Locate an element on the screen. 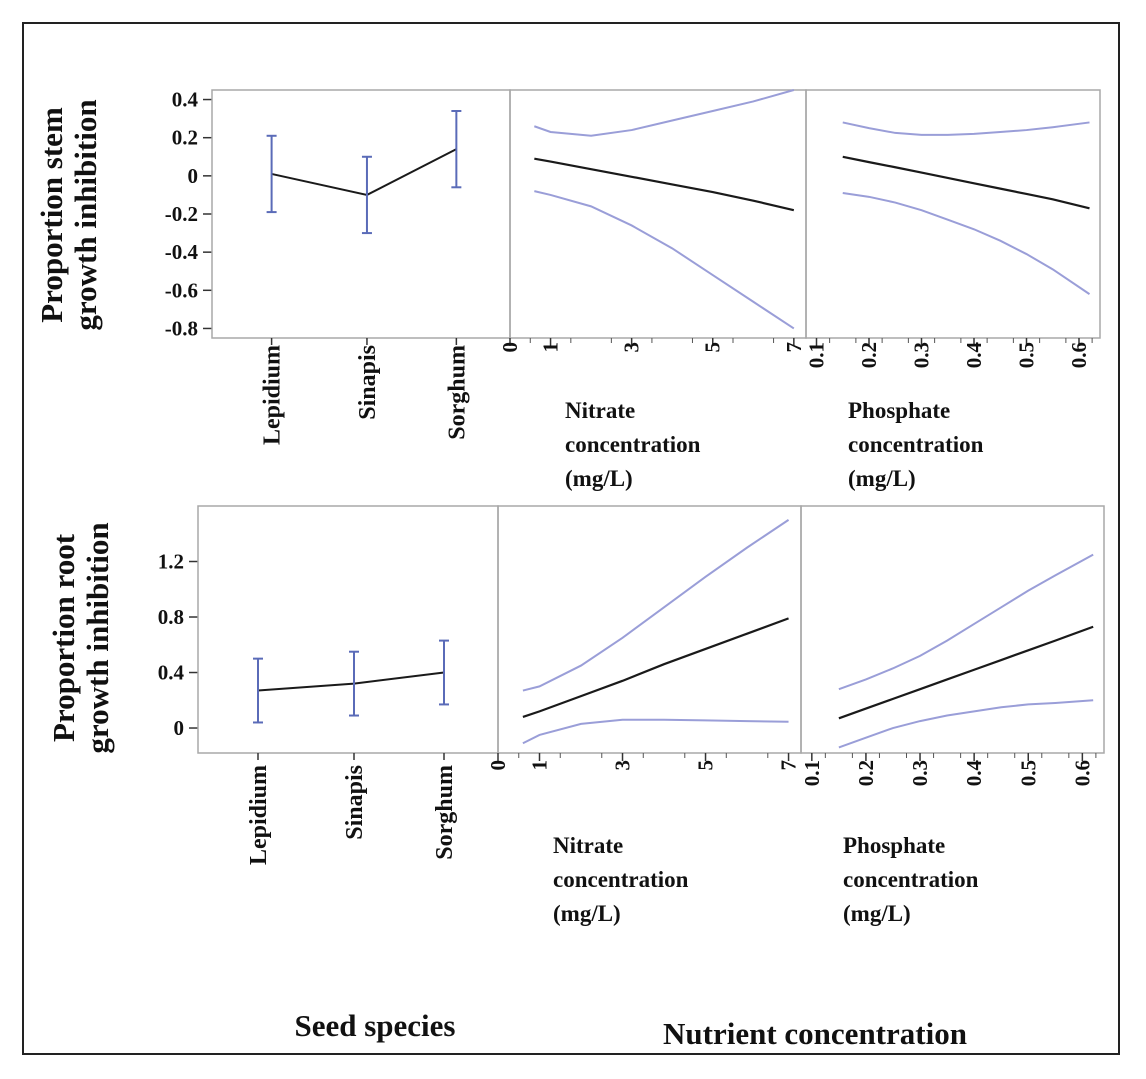 The height and width of the screenshot is (1079, 1146). category-label-root-sinapis: Sinapis is located at coordinates (355, 802).